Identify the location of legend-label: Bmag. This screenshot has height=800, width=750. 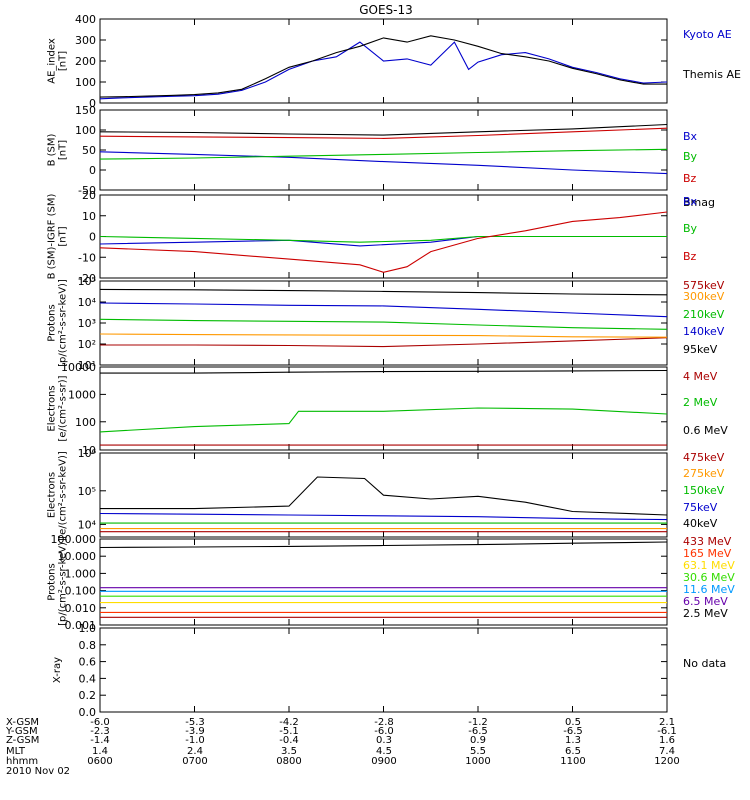
(699, 202).